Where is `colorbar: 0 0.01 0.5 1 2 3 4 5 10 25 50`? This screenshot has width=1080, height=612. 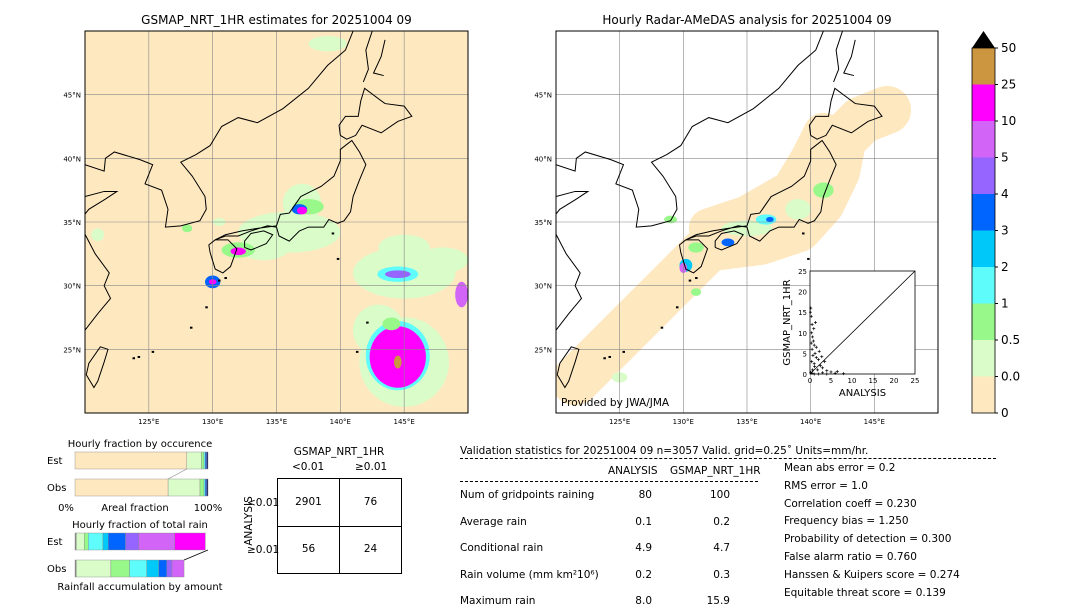 colorbar: 0 0.01 0.5 1 2 3 4 5 10 25 50 is located at coordinates (995, 225).